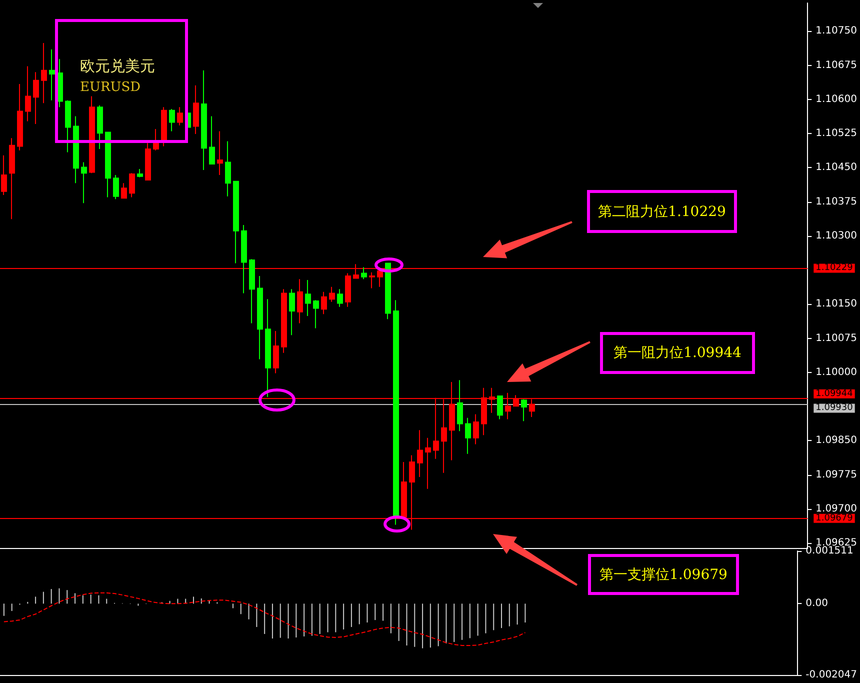  What do you see at coordinates (837, 474) in the screenshot?
I see `y-tick-label: 1.09775` at bounding box center [837, 474].